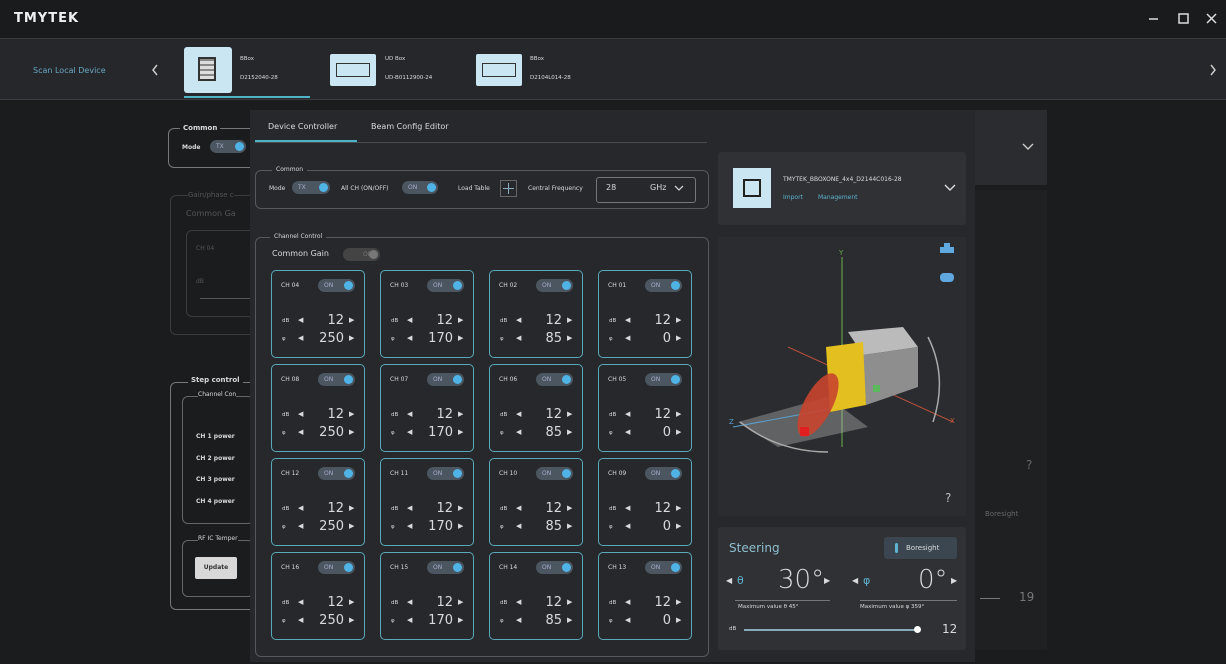  What do you see at coordinates (948, 498) in the screenshot?
I see `view-help: ?` at bounding box center [948, 498].